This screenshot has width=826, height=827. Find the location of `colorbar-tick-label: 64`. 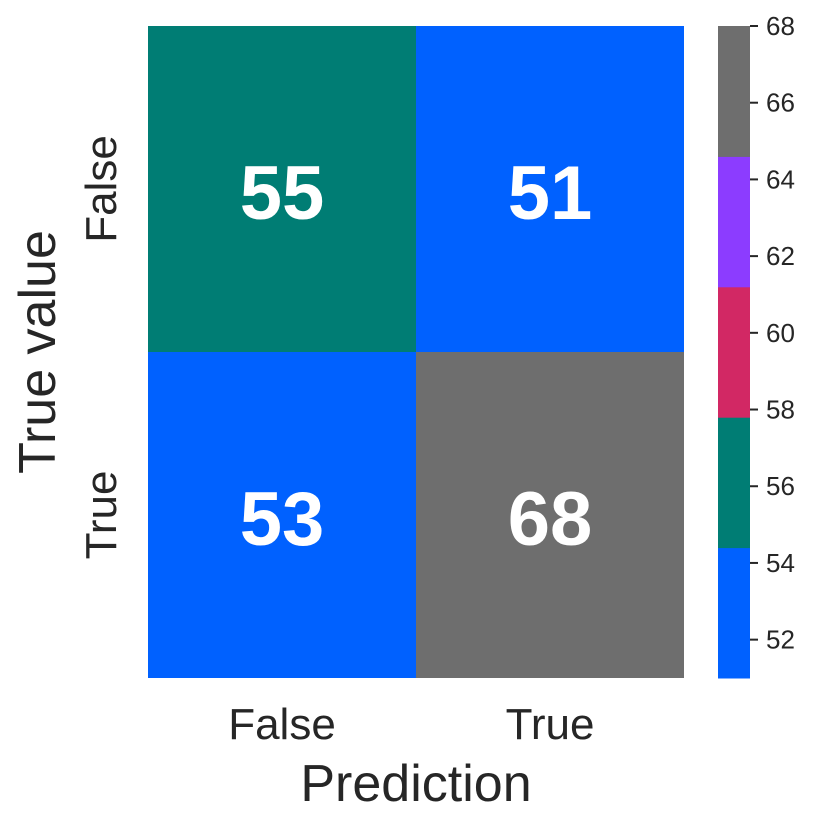

colorbar-tick-label: 64 is located at coordinates (780, 179).